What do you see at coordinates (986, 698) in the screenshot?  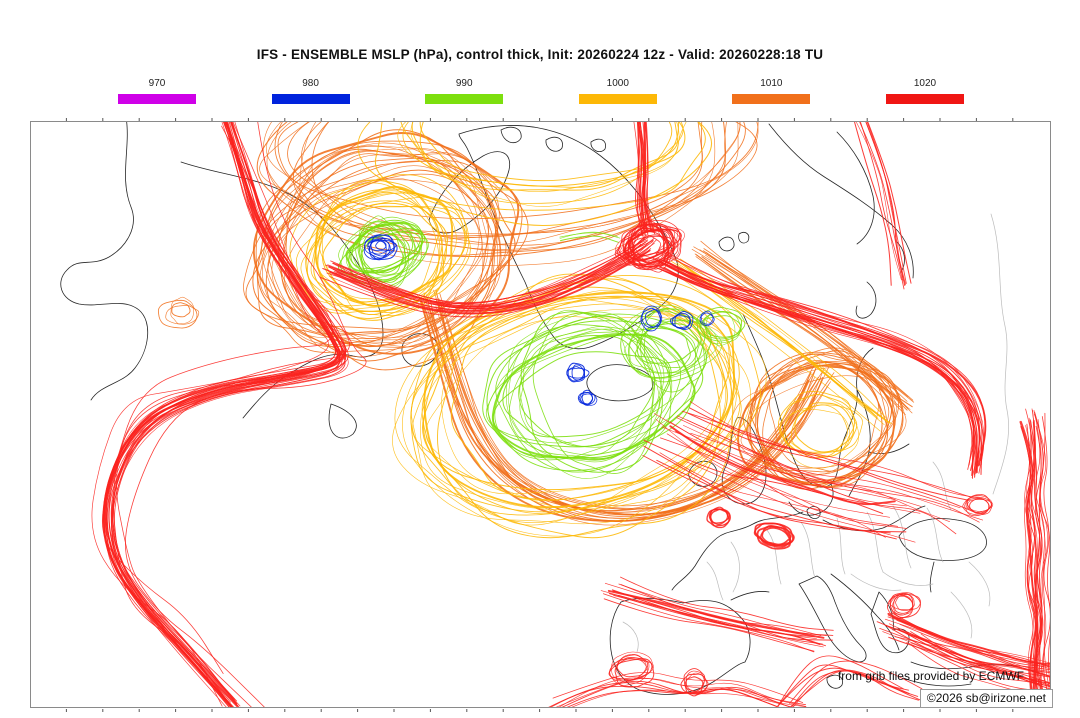 I see `attribution-copyright: ©2026 sb@irizone.net` at bounding box center [986, 698].